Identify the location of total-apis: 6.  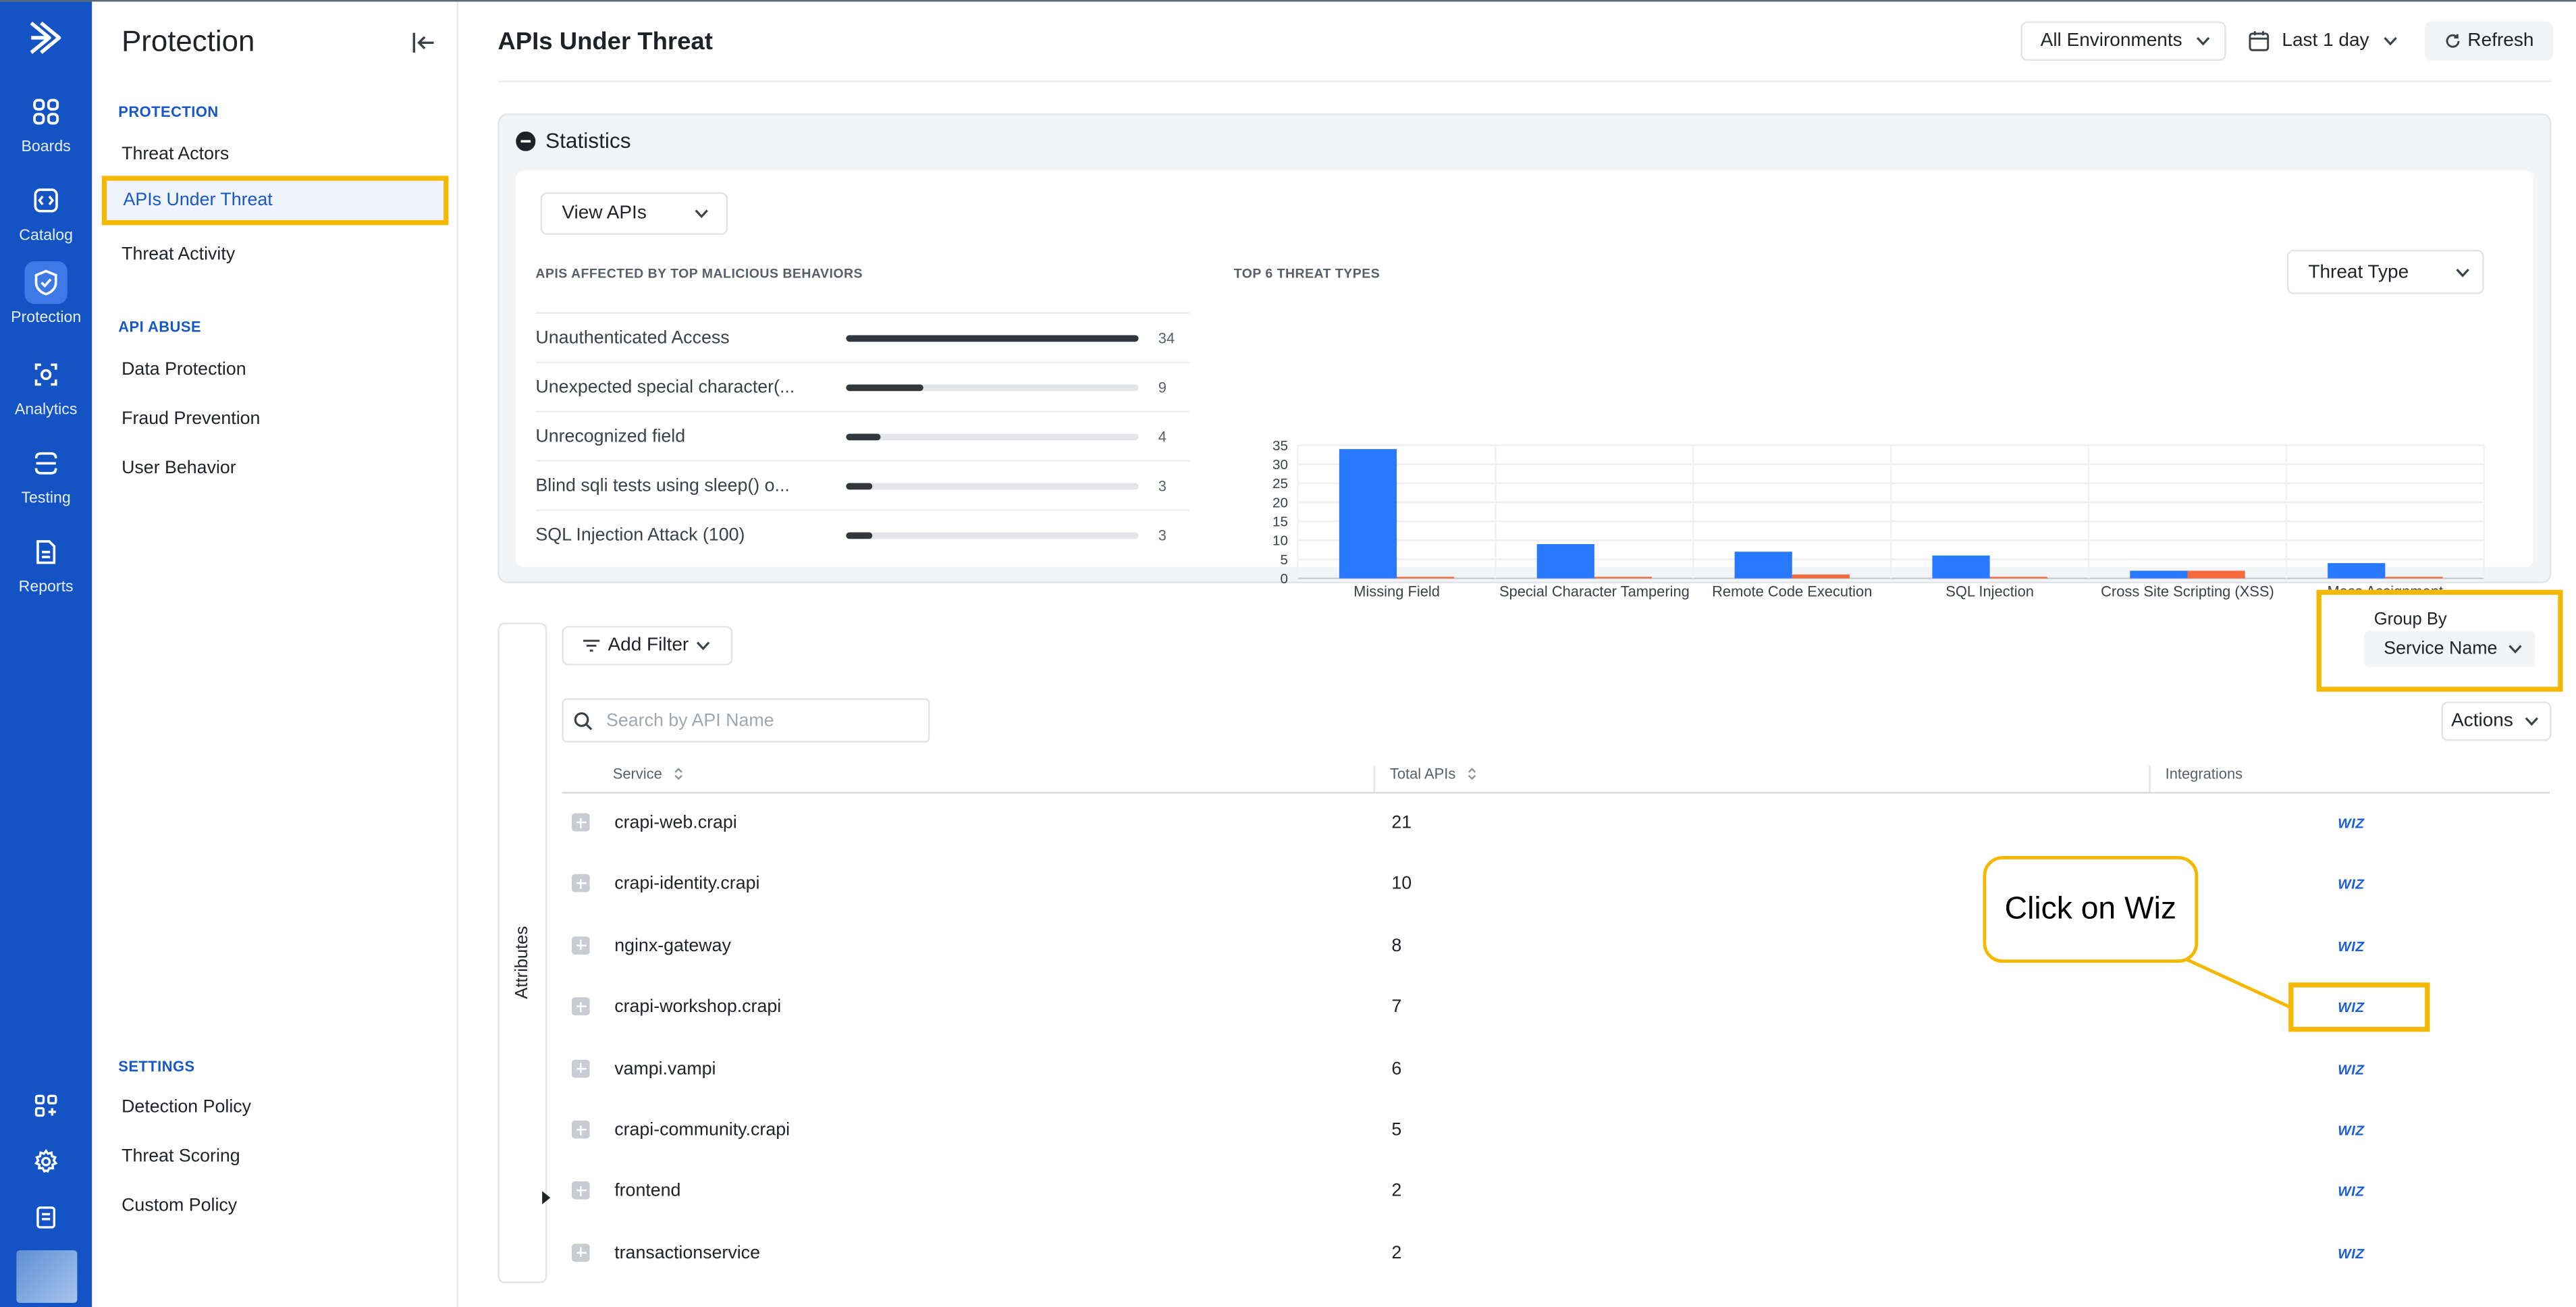
(1397, 1069).